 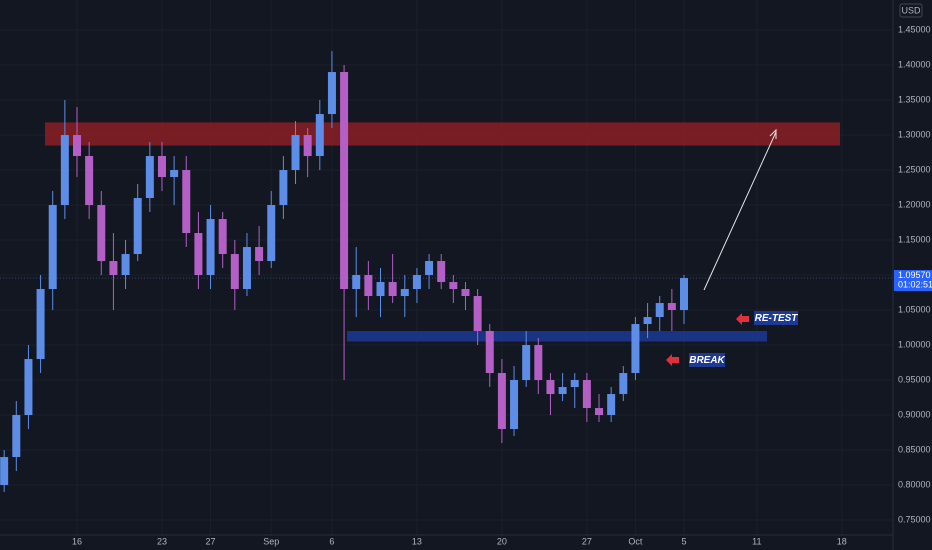 I want to click on x-tick-label: 18, so click(x=842, y=541).